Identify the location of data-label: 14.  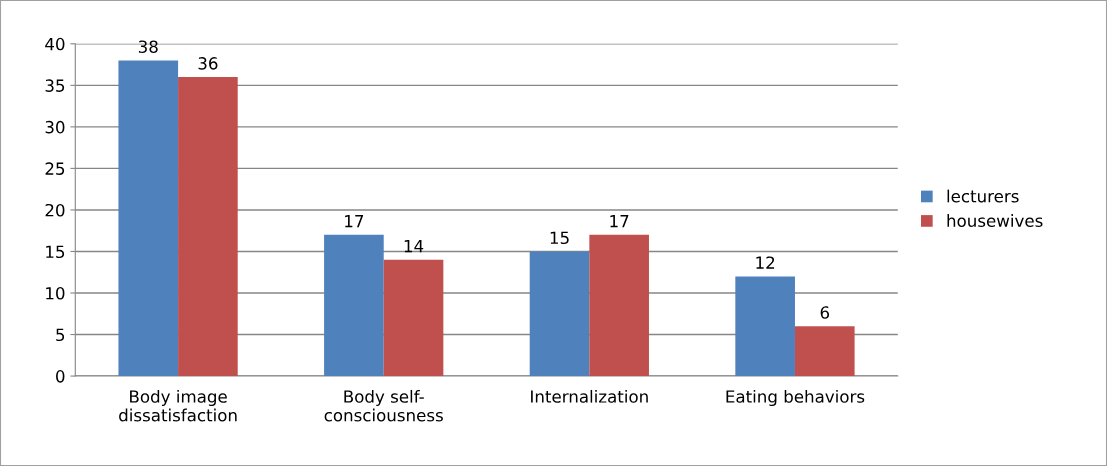
(414, 246).